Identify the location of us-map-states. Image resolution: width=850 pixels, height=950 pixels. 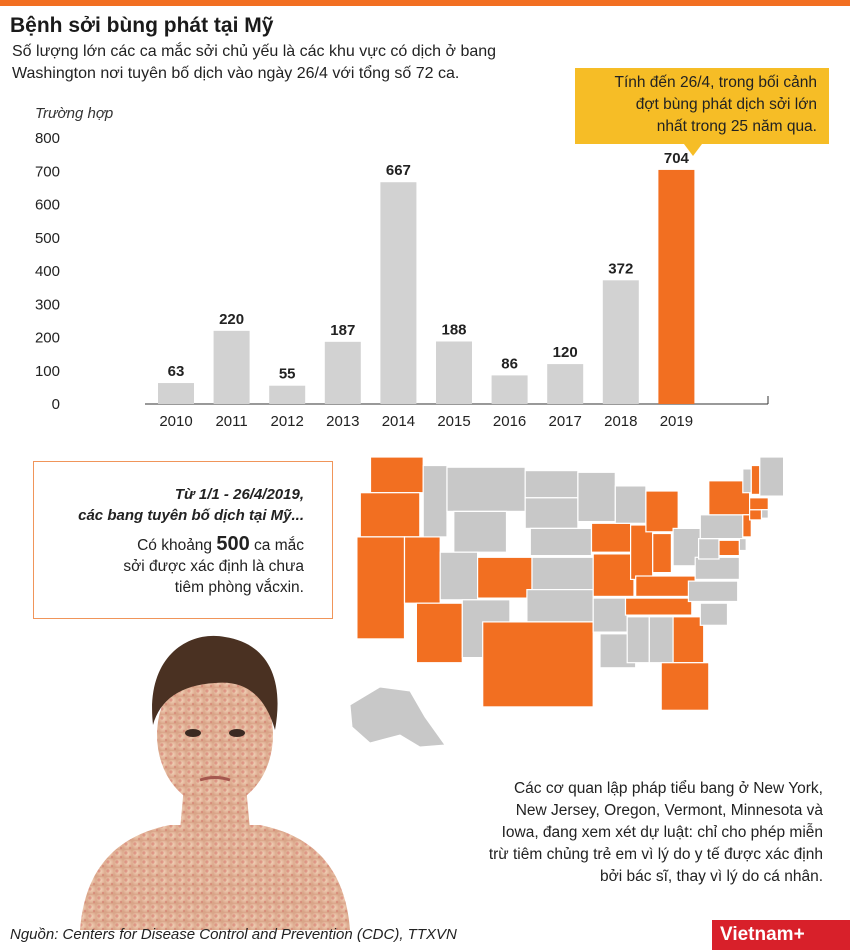
(570, 583).